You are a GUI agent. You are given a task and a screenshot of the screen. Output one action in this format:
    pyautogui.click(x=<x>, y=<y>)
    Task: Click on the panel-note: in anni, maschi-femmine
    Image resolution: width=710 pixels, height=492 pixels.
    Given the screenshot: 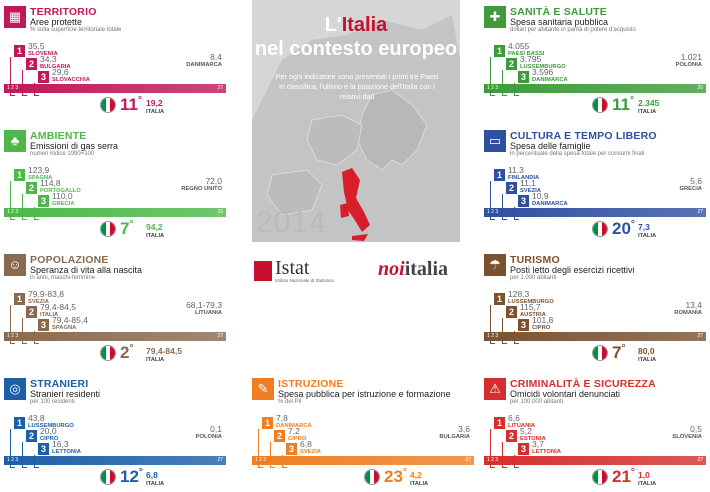 What is the action you would take?
    pyautogui.click(x=63, y=278)
    